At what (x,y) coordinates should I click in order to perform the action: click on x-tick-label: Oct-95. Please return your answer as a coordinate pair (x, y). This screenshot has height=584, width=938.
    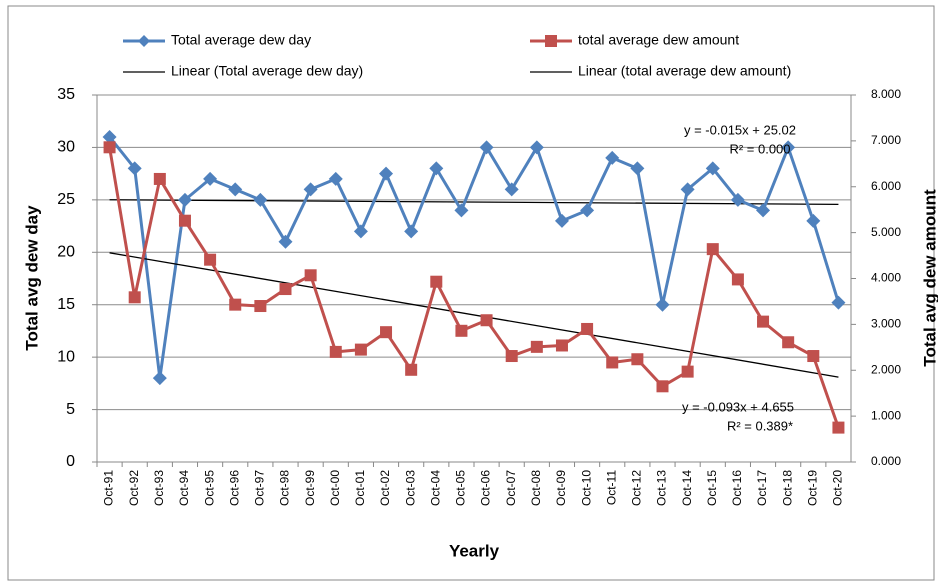
    Looking at the image, I should click on (209, 488).